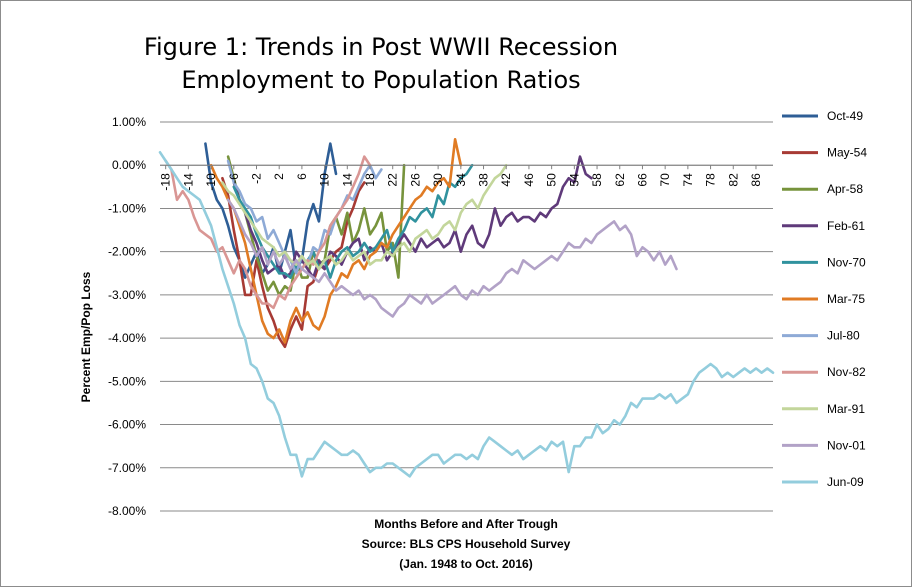 The width and height of the screenshot is (912, 587). What do you see at coordinates (188, 182) in the screenshot?
I see `x-tick-label: -14` at bounding box center [188, 182].